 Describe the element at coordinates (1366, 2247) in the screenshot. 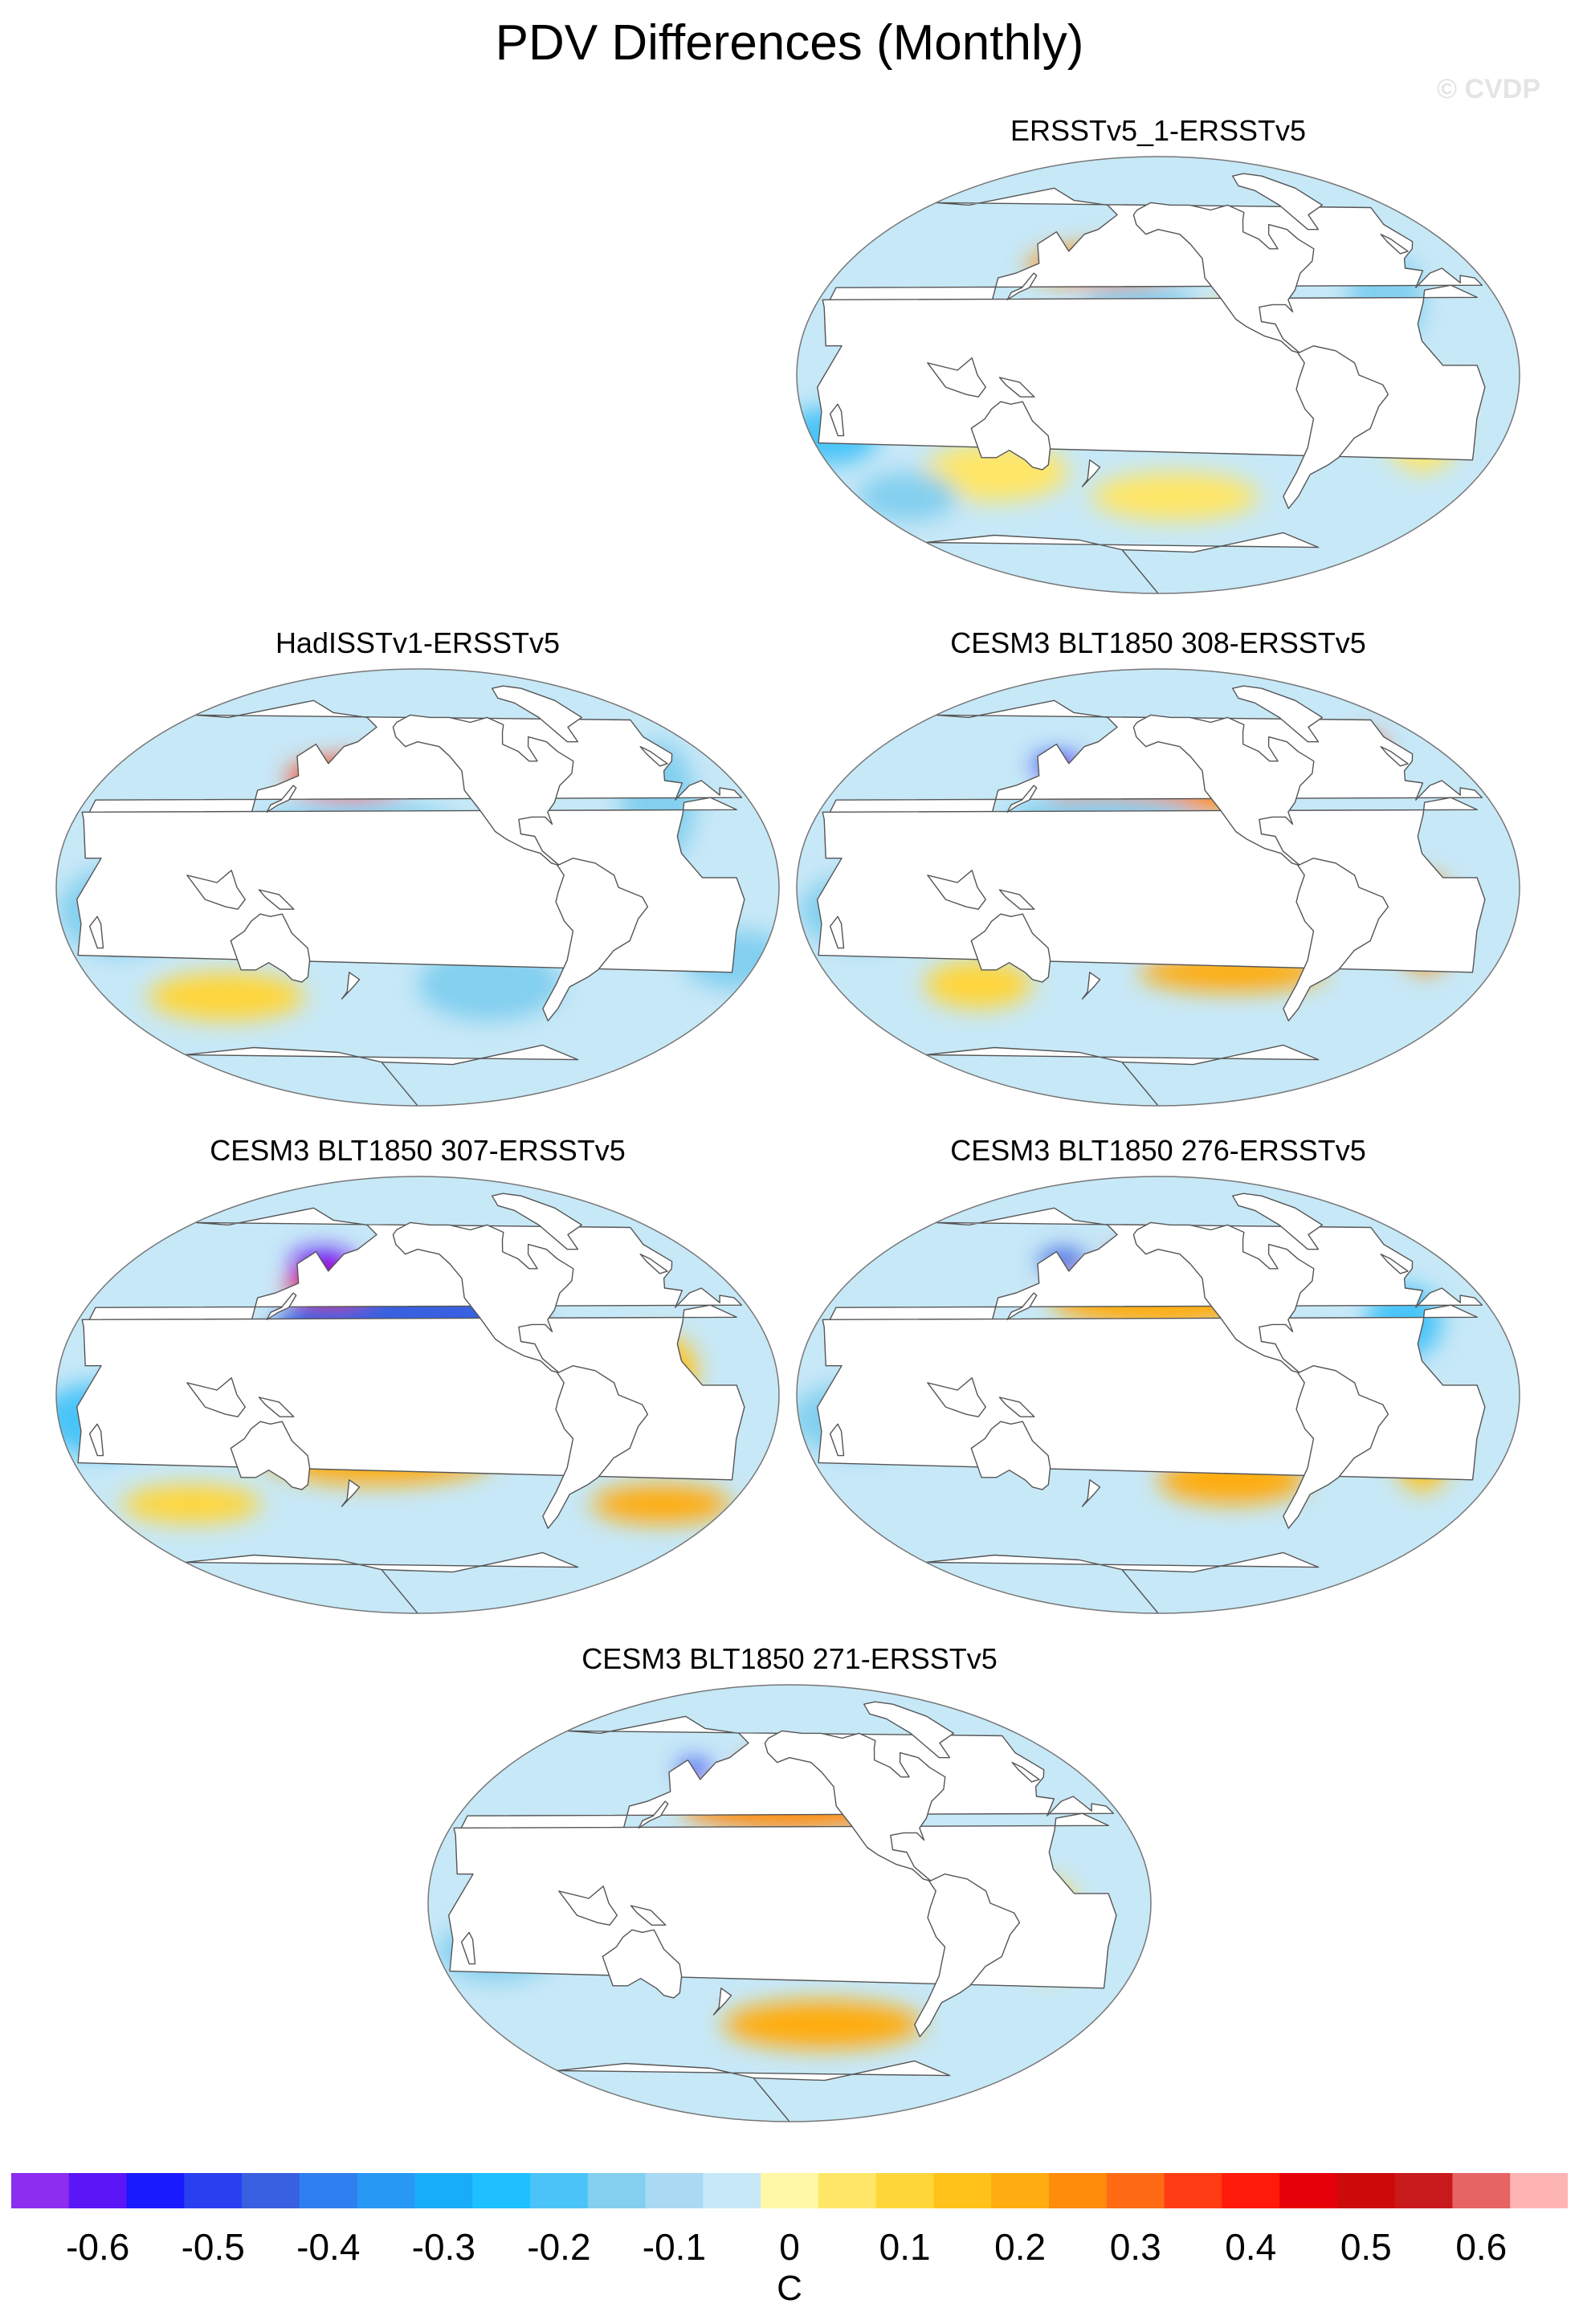

I see `colorbar-tick-label: 0.5` at that location.